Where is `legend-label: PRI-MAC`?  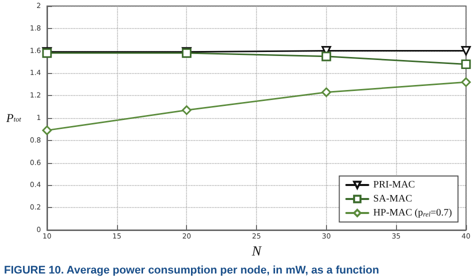
legend-label: PRI-MAC is located at coordinates (394, 185).